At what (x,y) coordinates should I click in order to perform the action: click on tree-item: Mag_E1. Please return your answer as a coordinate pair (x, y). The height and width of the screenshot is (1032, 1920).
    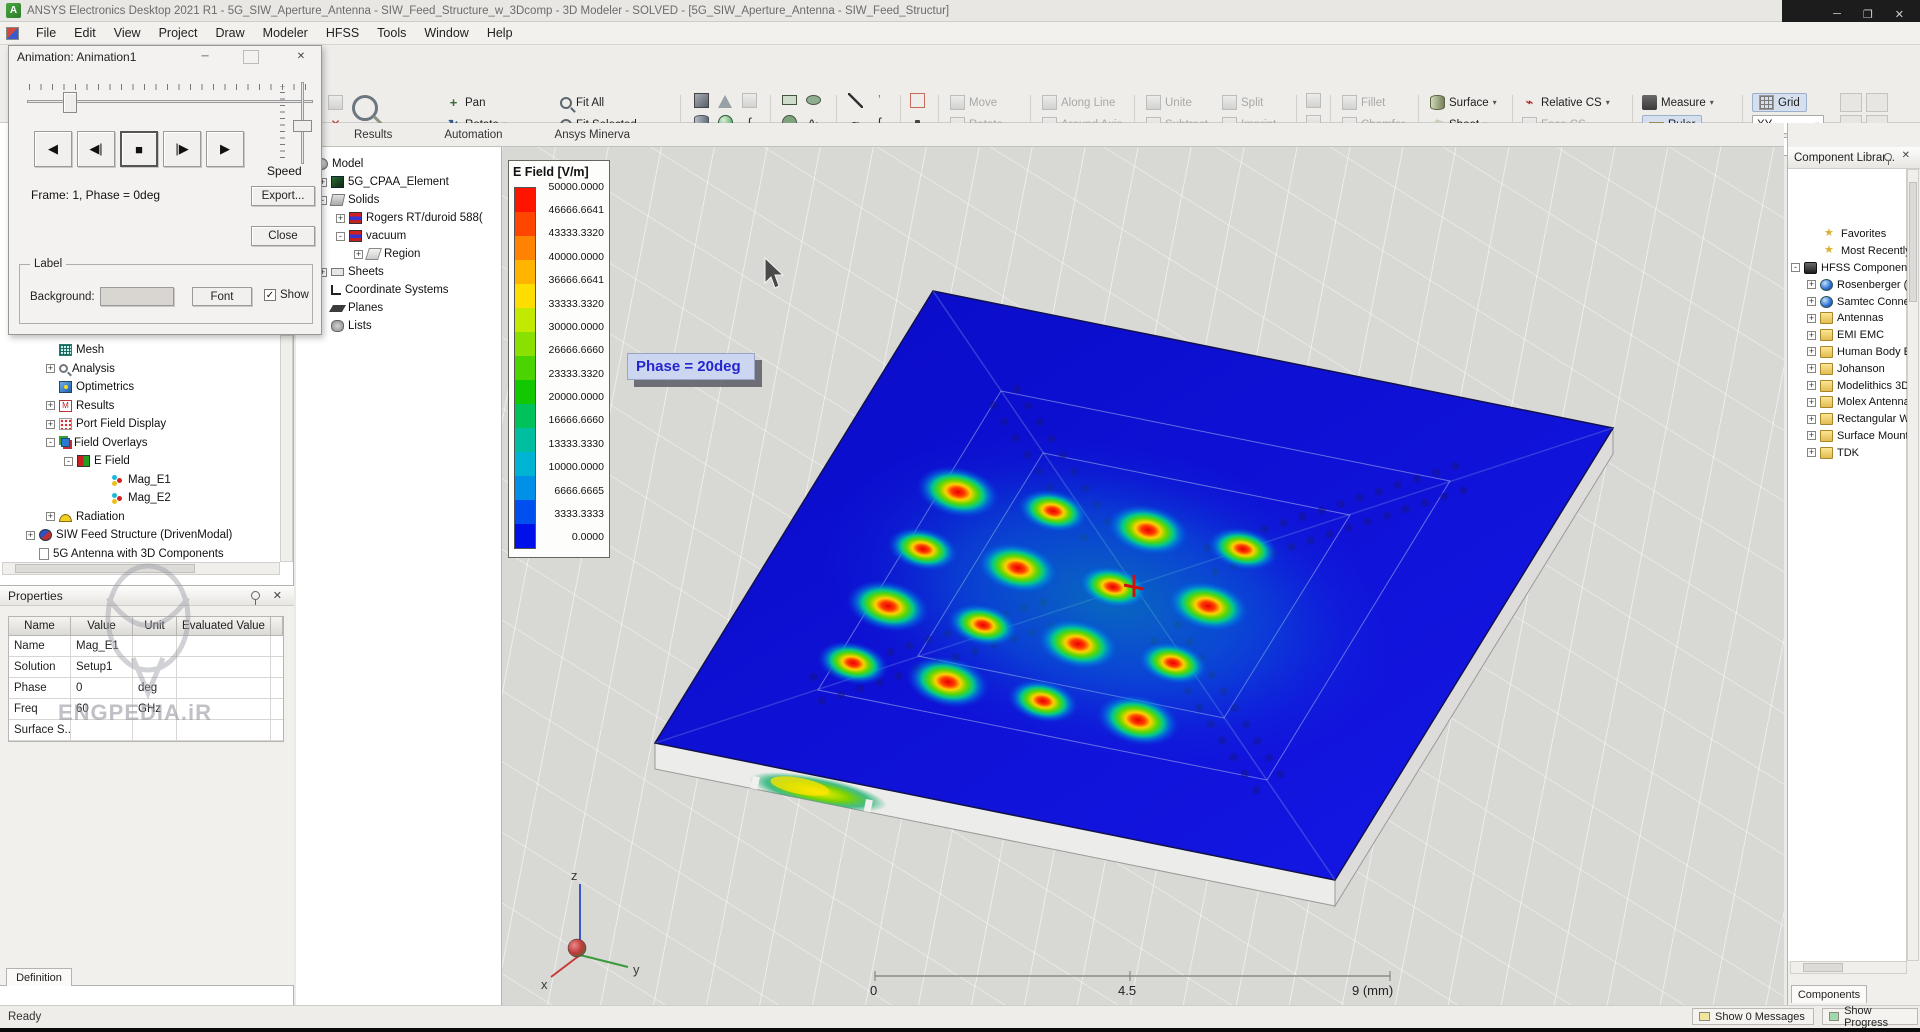
    Looking at the image, I should click on (140, 480).